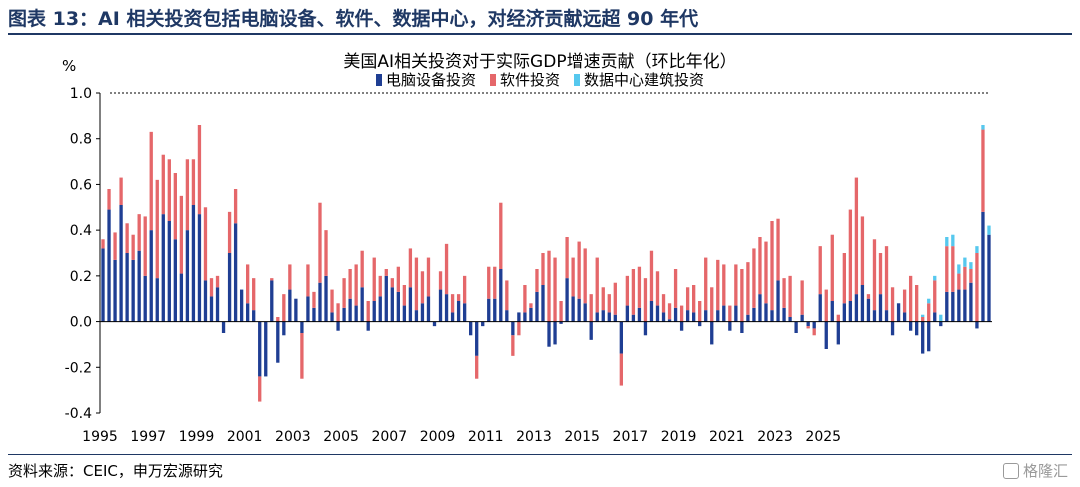  Describe the element at coordinates (534, 437) in the screenshot. I see `x-tick-label: 2013` at that location.